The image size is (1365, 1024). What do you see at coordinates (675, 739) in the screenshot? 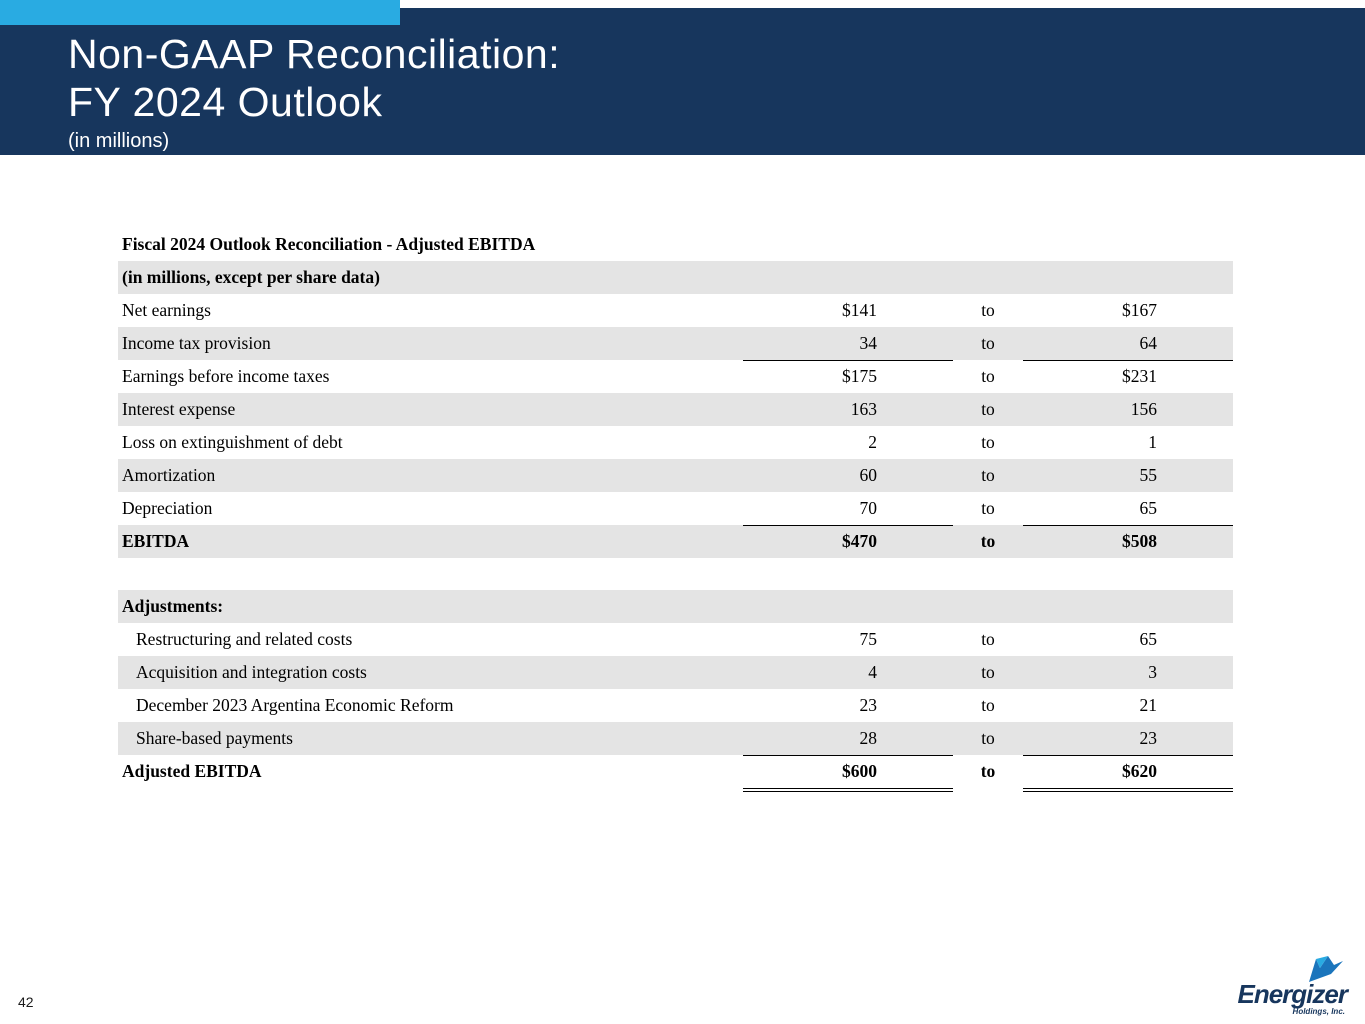
I see `table-row: Share-based payments 28 to 23` at bounding box center [675, 739].